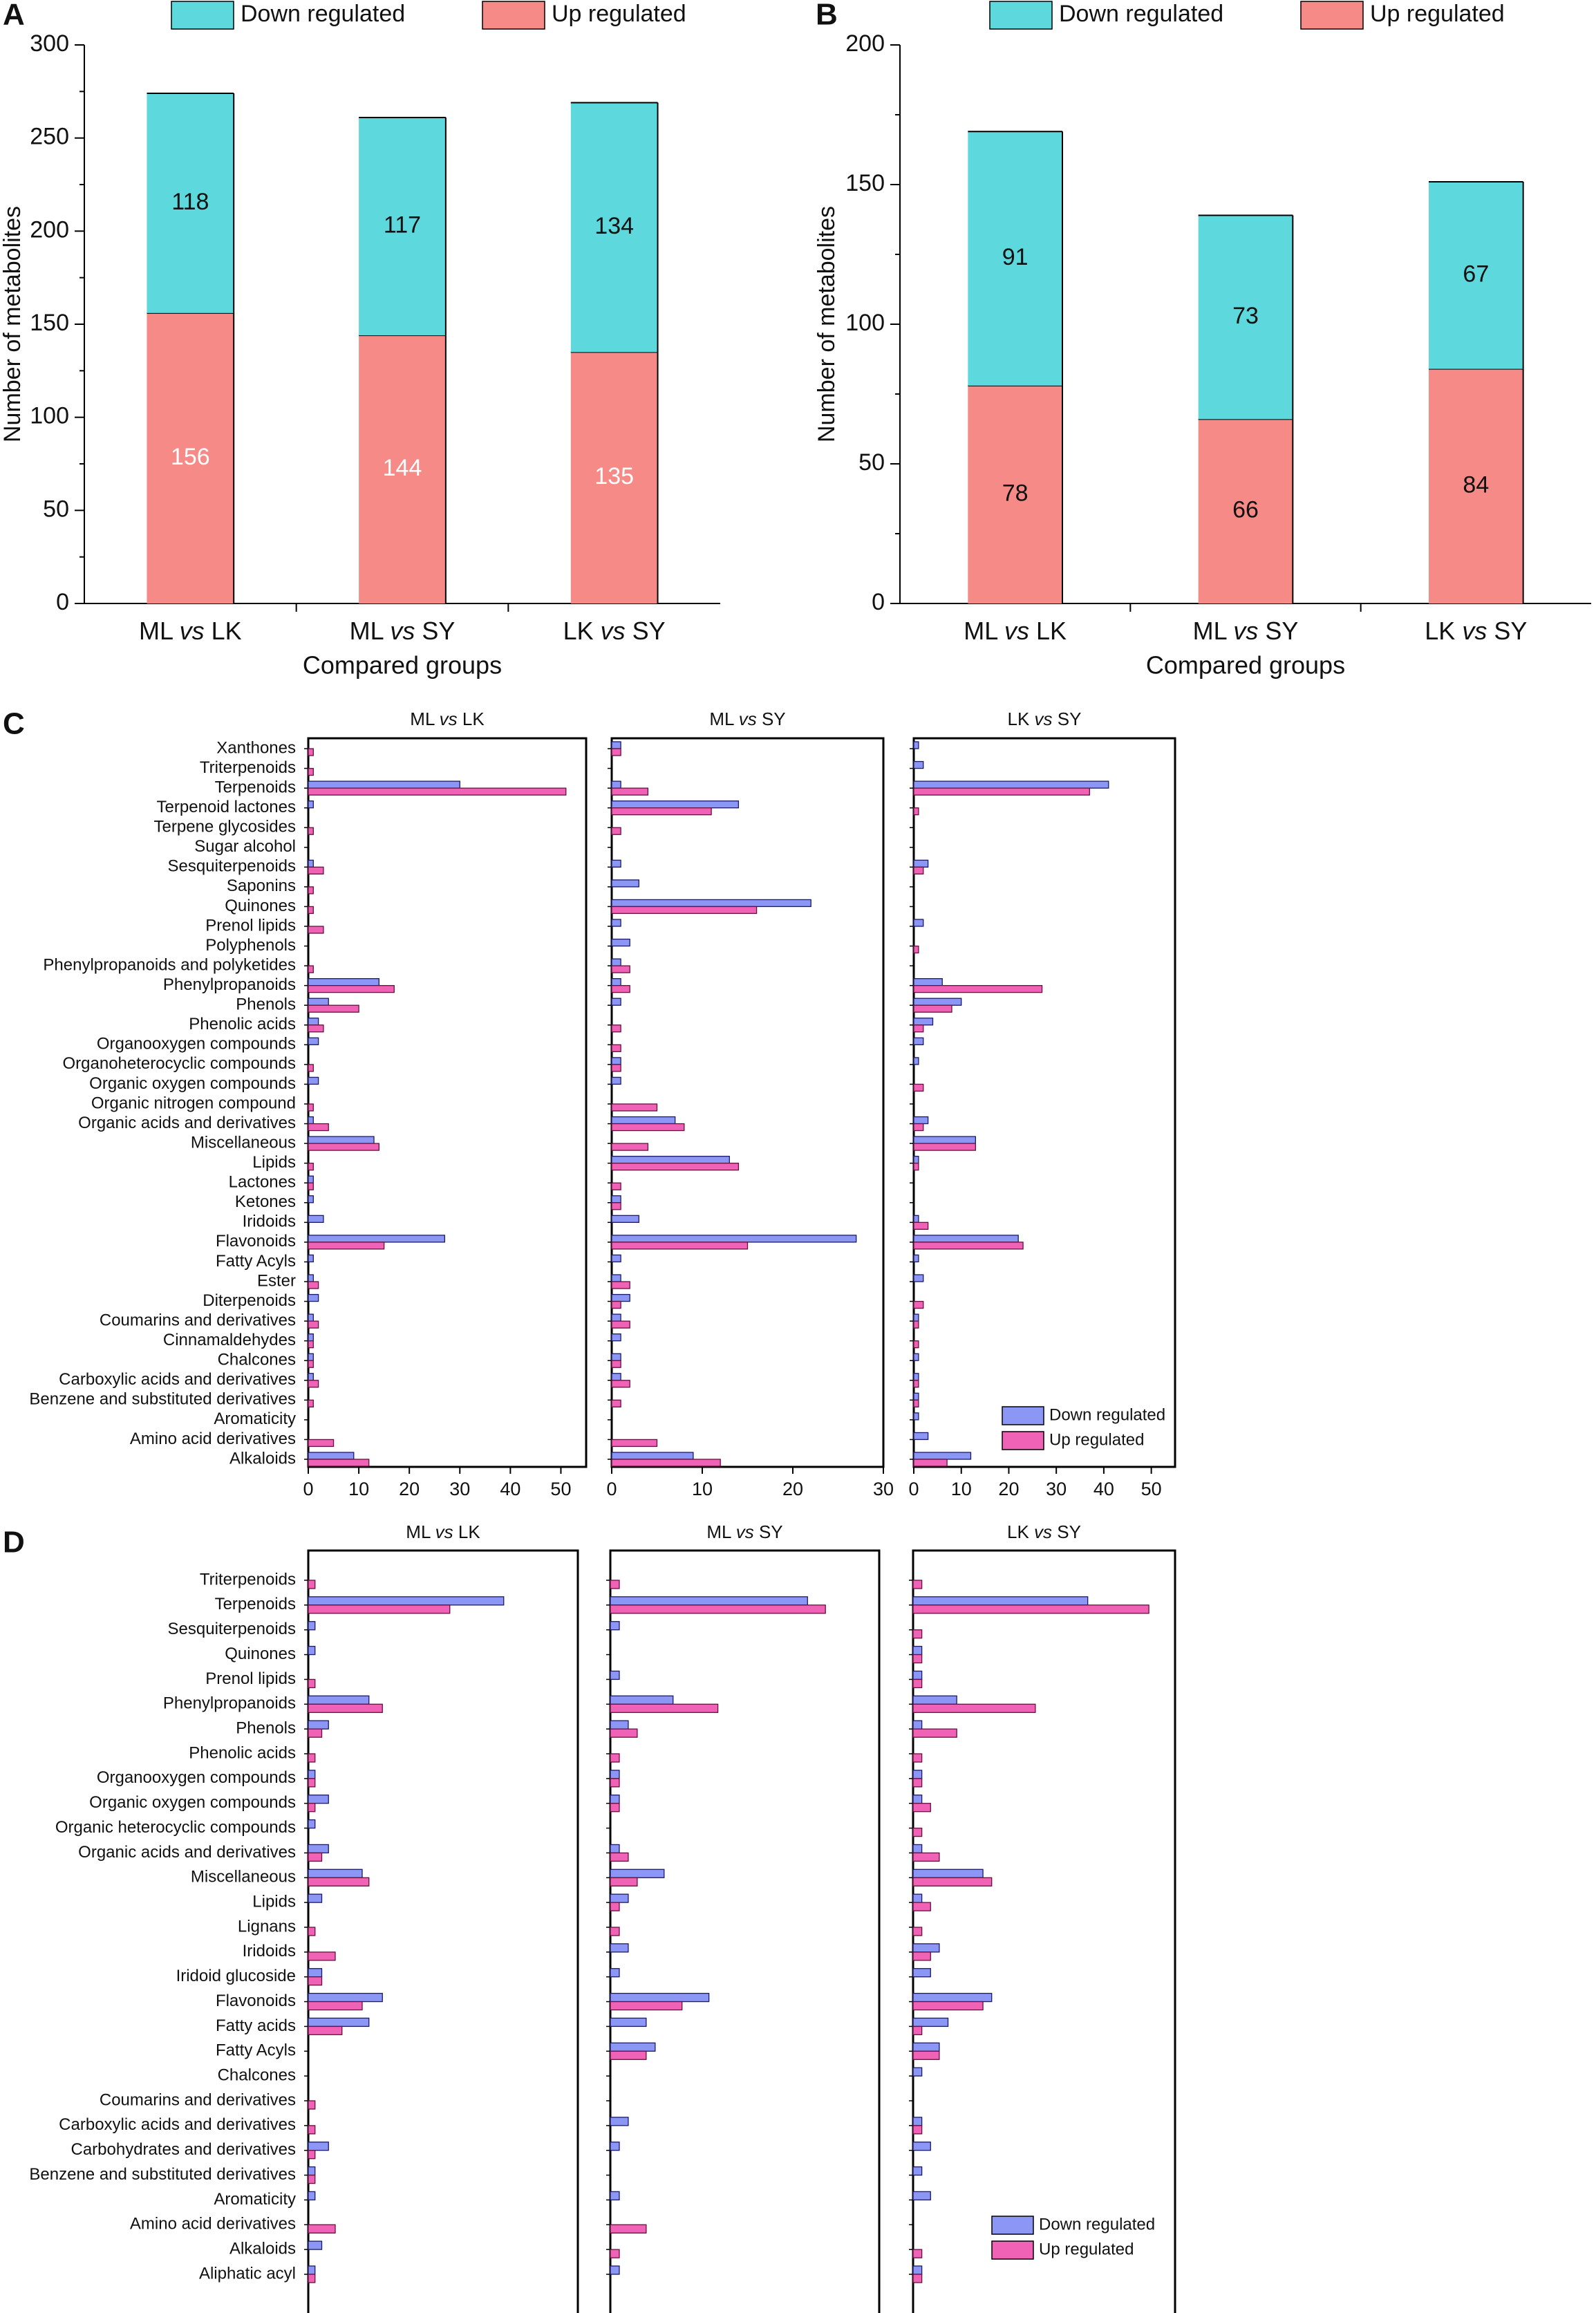  What do you see at coordinates (323, 14) in the screenshot?
I see `legend-label: Down regulated` at bounding box center [323, 14].